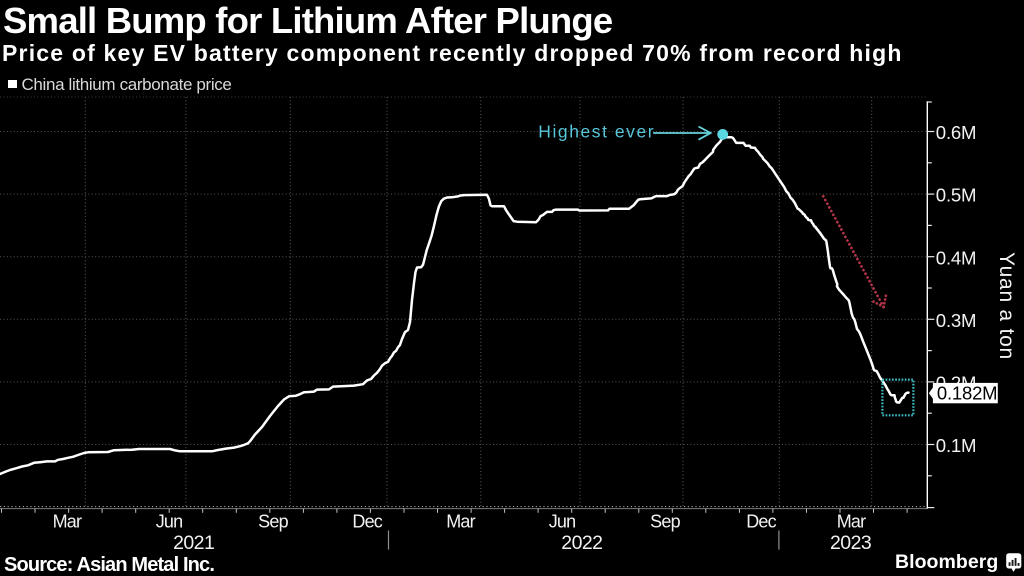  I want to click on svg-text: 2021, so click(193, 543).